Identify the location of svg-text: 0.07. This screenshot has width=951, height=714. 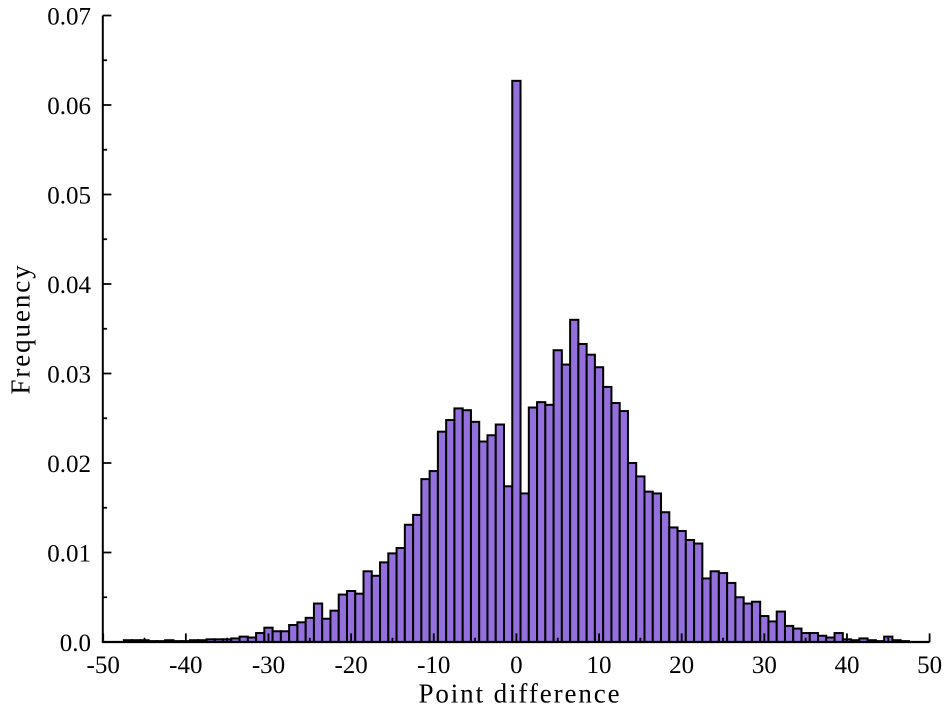
(69, 17).